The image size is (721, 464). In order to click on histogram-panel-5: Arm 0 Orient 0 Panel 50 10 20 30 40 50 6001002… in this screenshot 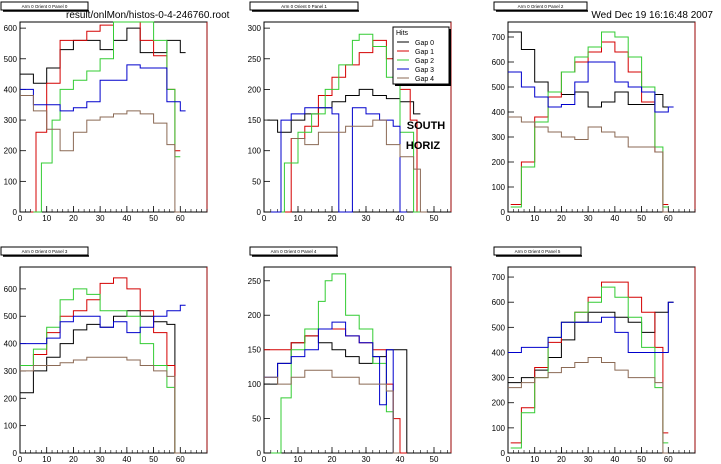, I will do `click(594, 355)`.